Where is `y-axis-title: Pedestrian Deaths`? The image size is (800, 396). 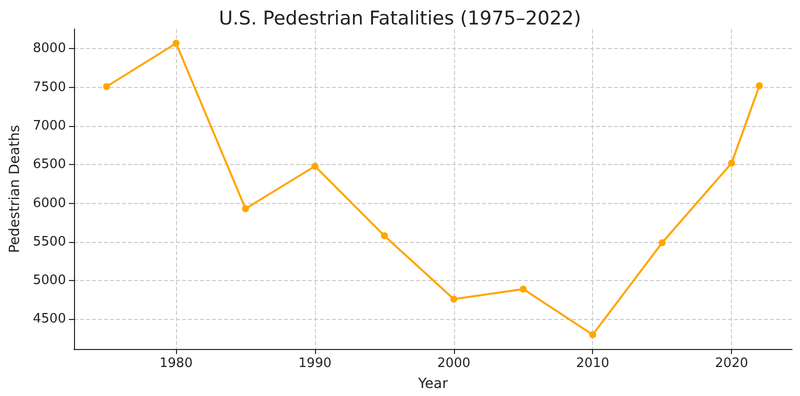
y-axis-title: Pedestrian Deaths is located at coordinates (15, 189).